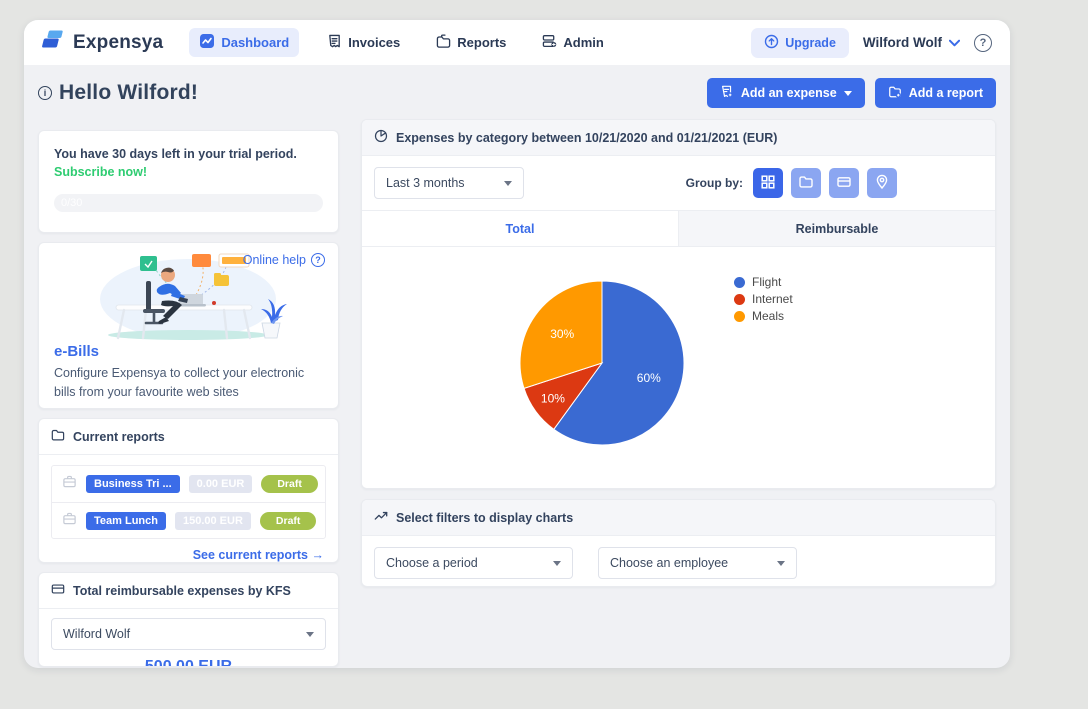 The height and width of the screenshot is (709, 1088). I want to click on chart-legend: Flight Internet Meals, so click(763, 299).